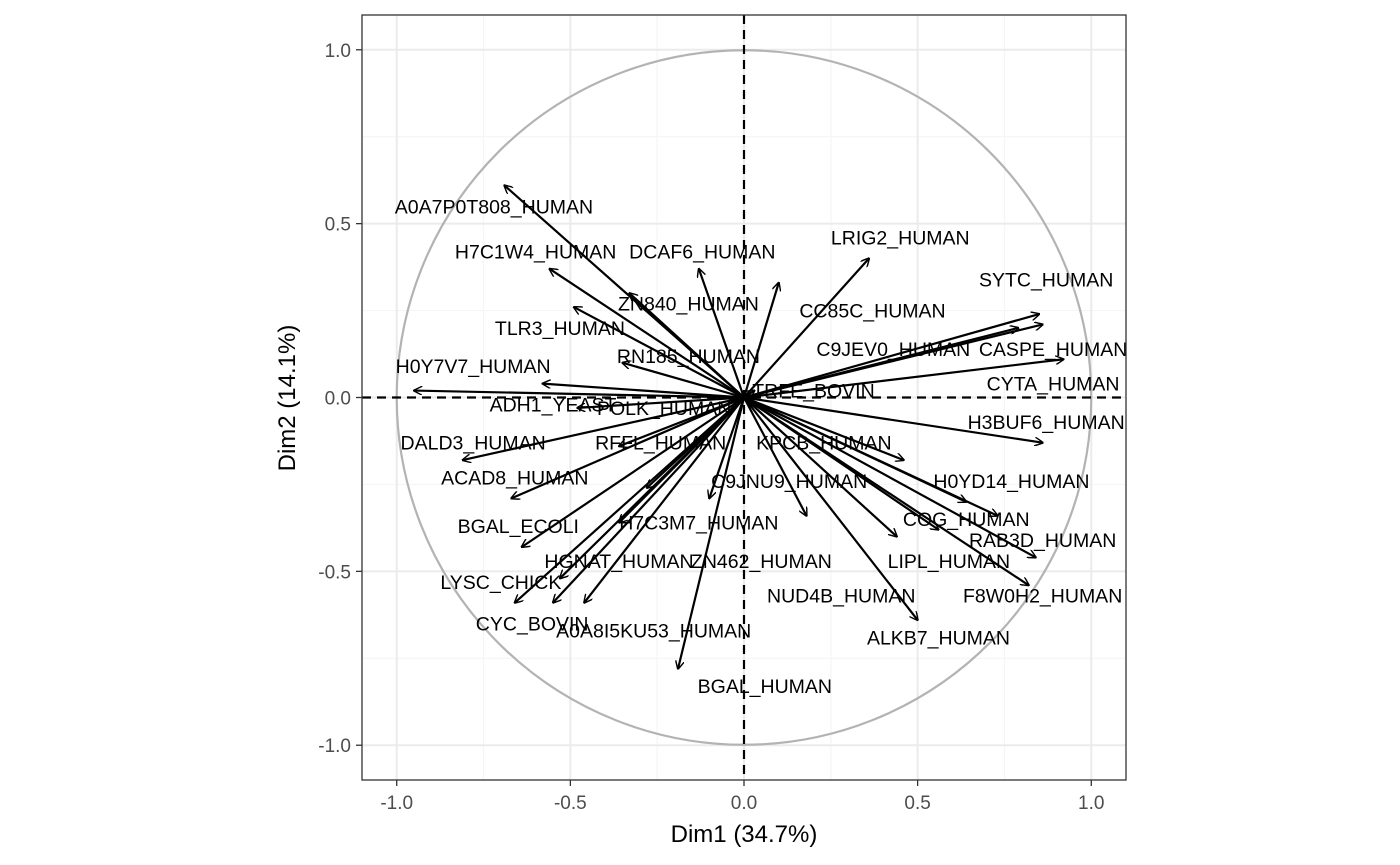 The image size is (1400, 865). What do you see at coordinates (1053, 350) in the screenshot?
I see `variable-label: CASPE_HUMAN` at bounding box center [1053, 350].